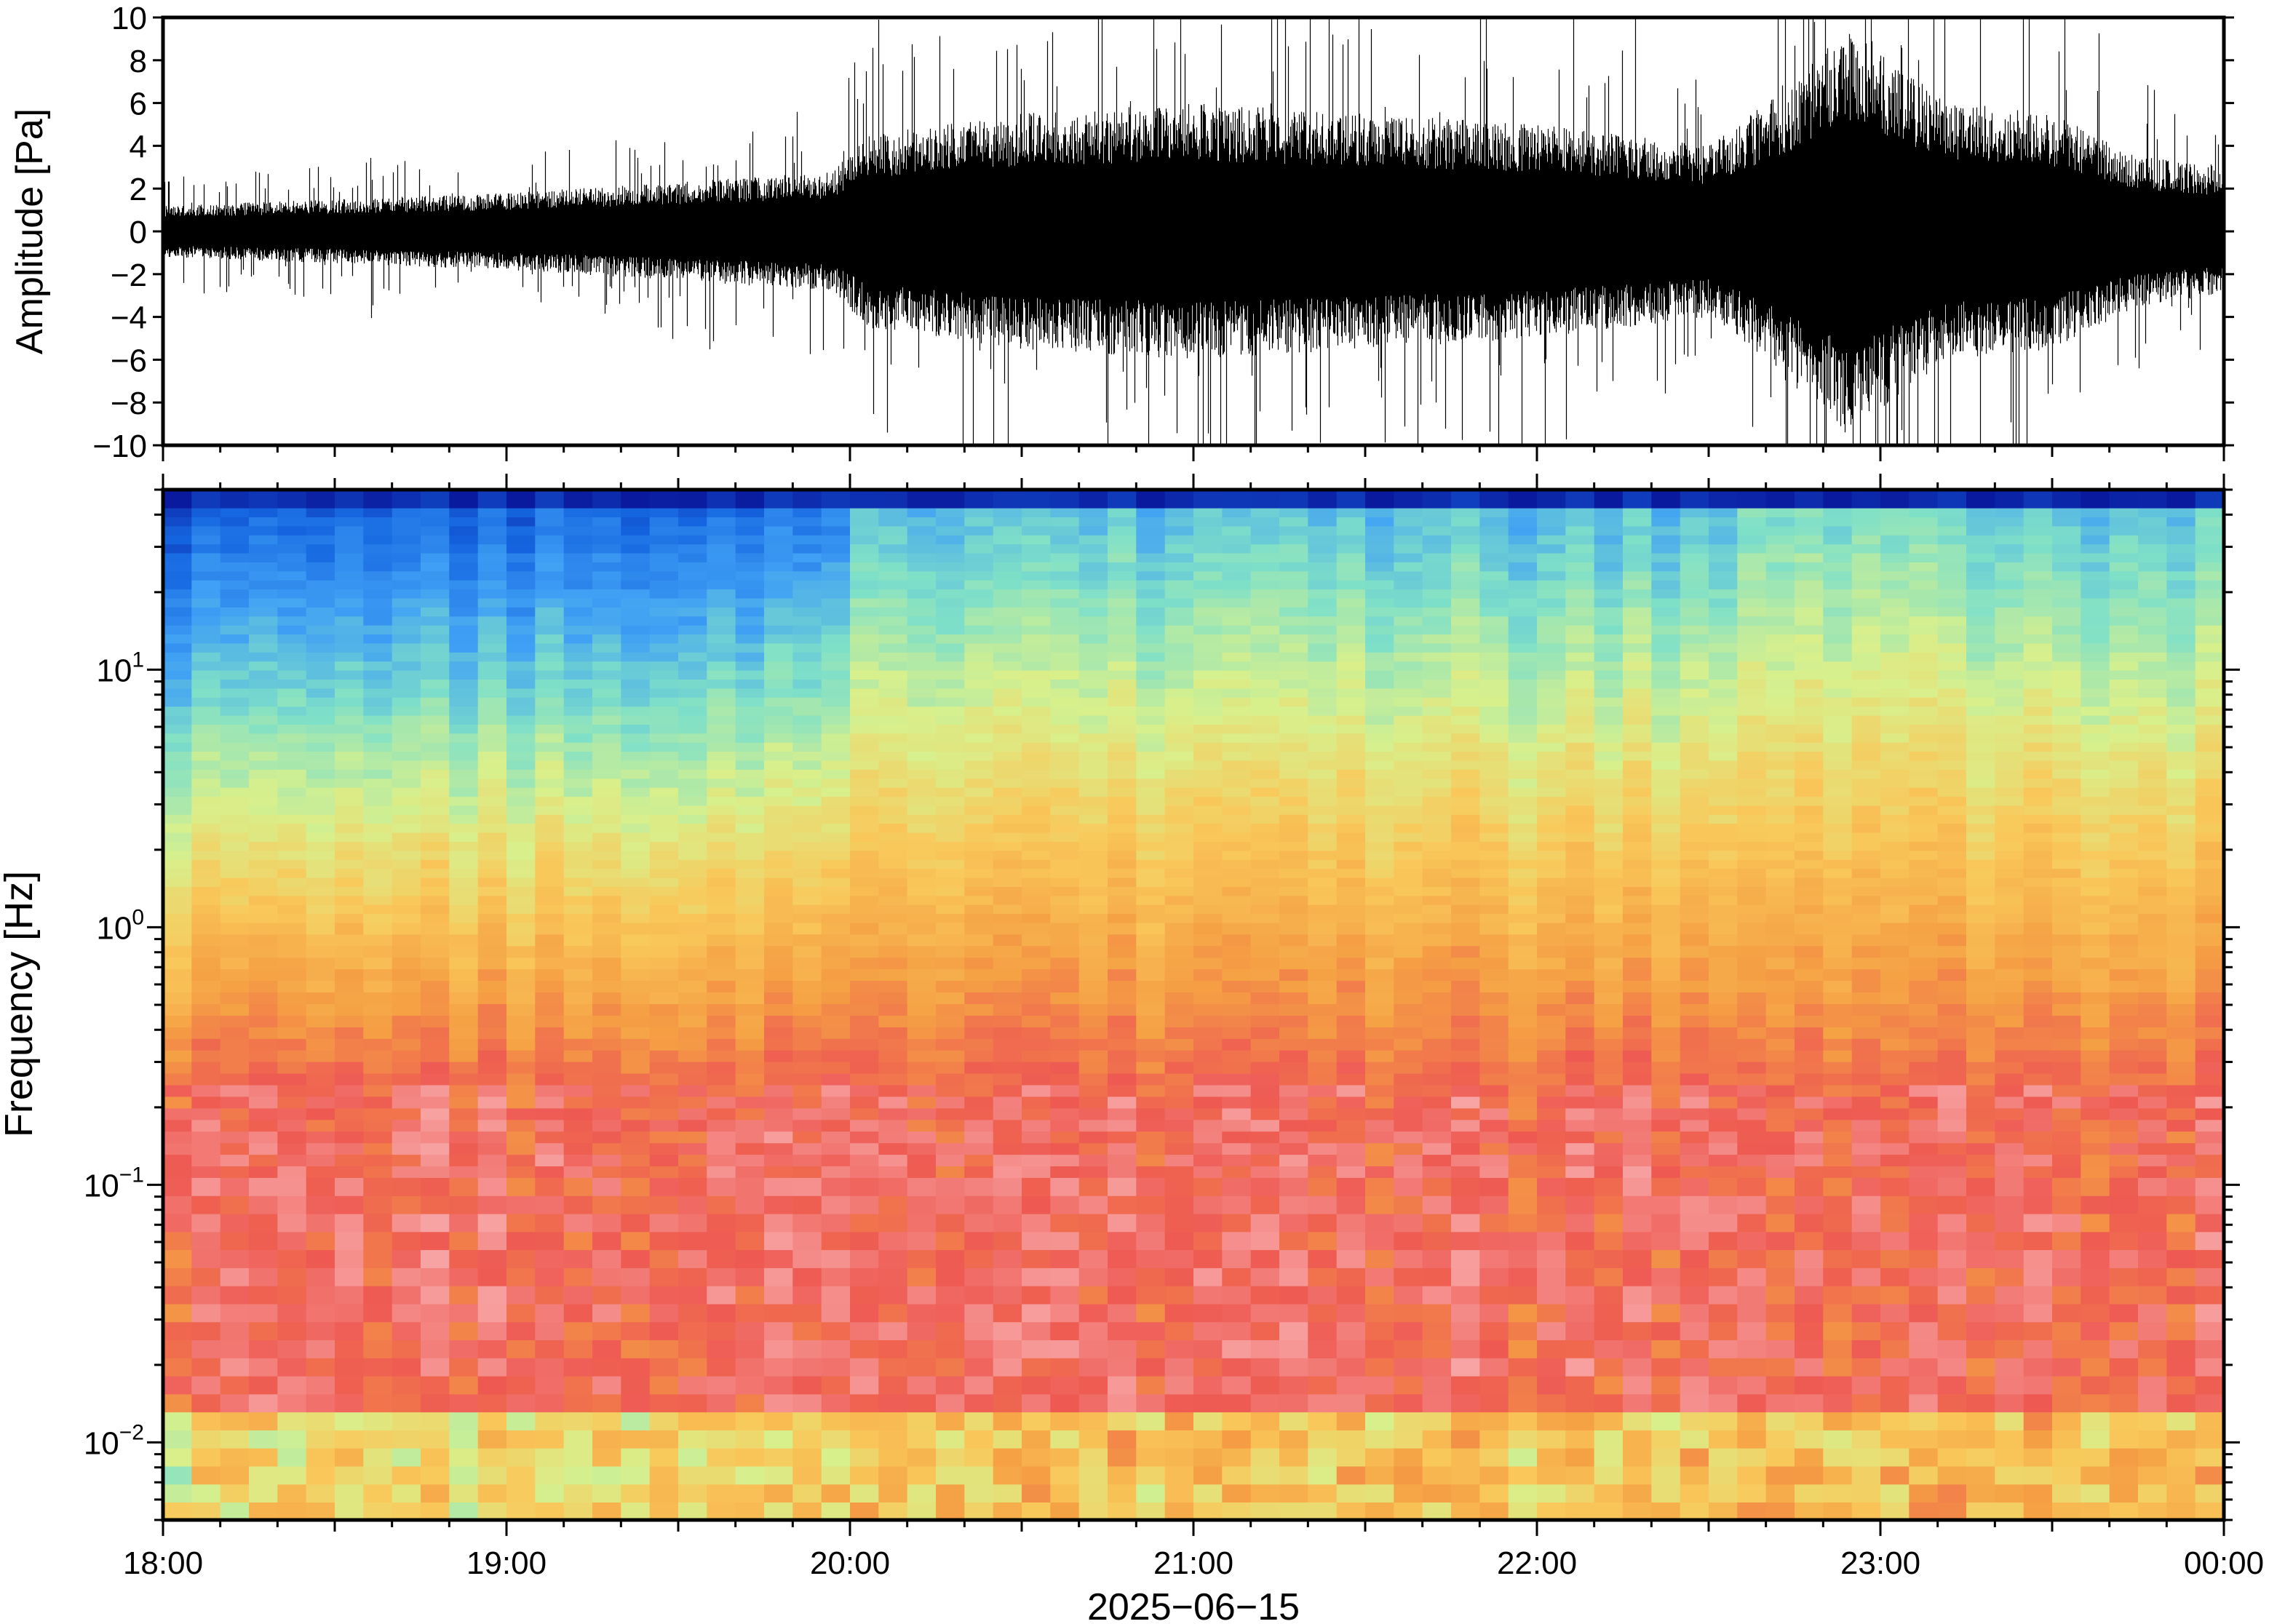  What do you see at coordinates (1193, 453) in the screenshot?
I see `waveform-x-ticks` at bounding box center [1193, 453].